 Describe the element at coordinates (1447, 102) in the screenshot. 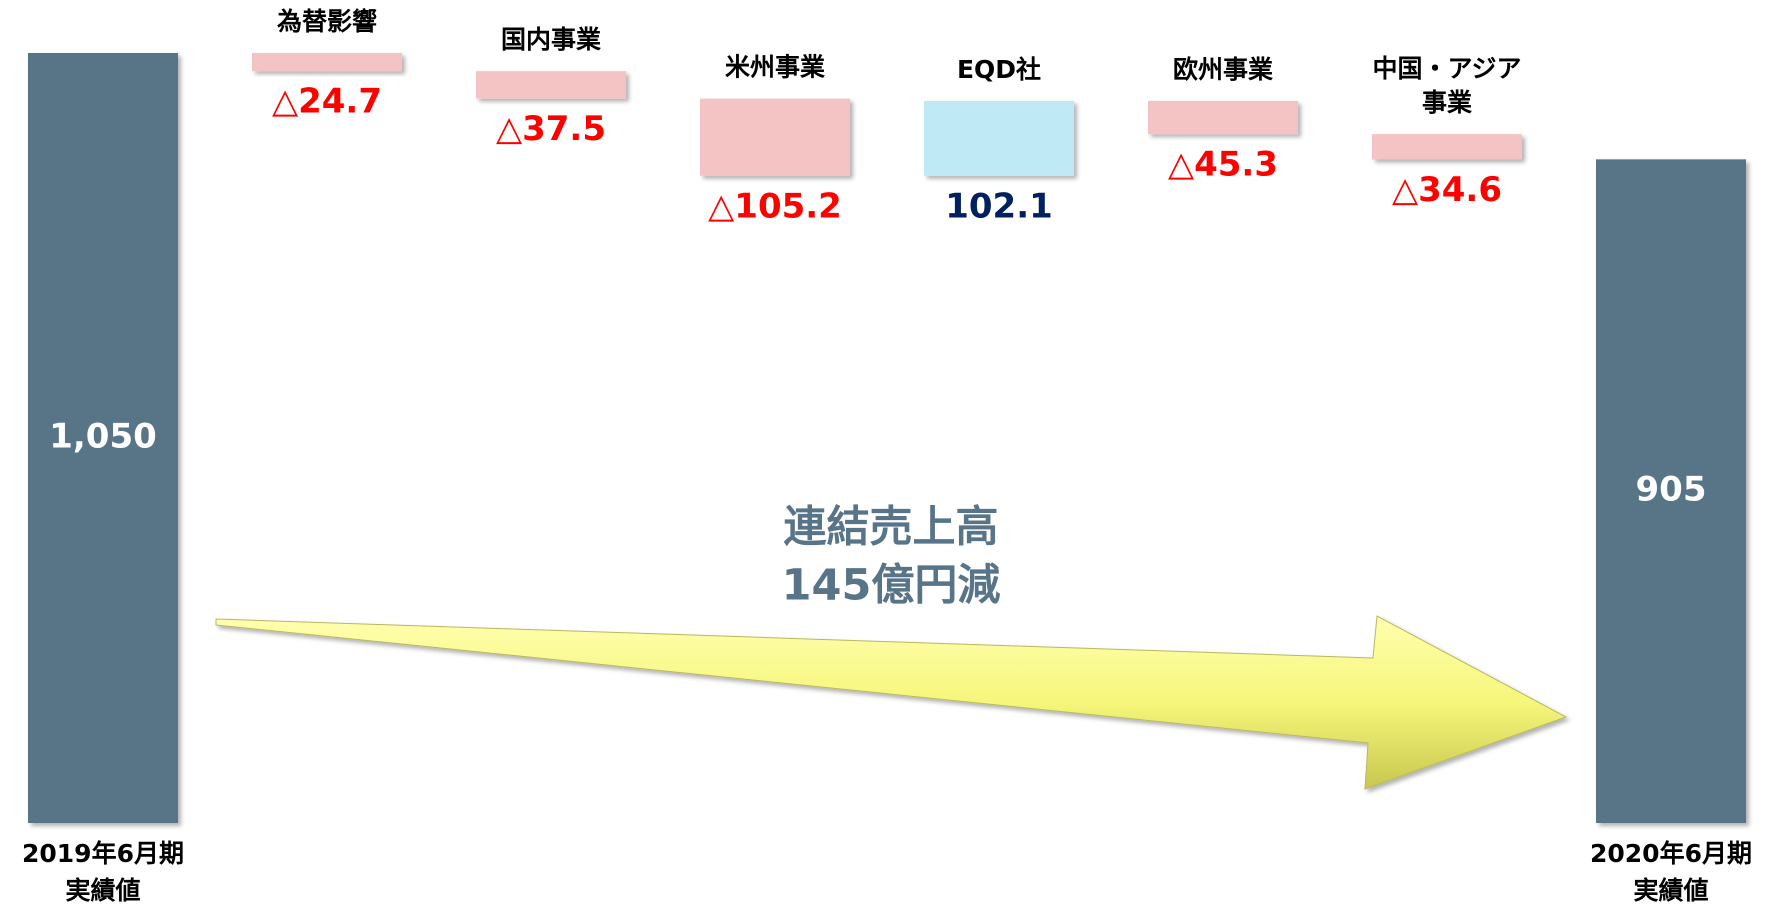

I see `category-label: 事業` at that location.